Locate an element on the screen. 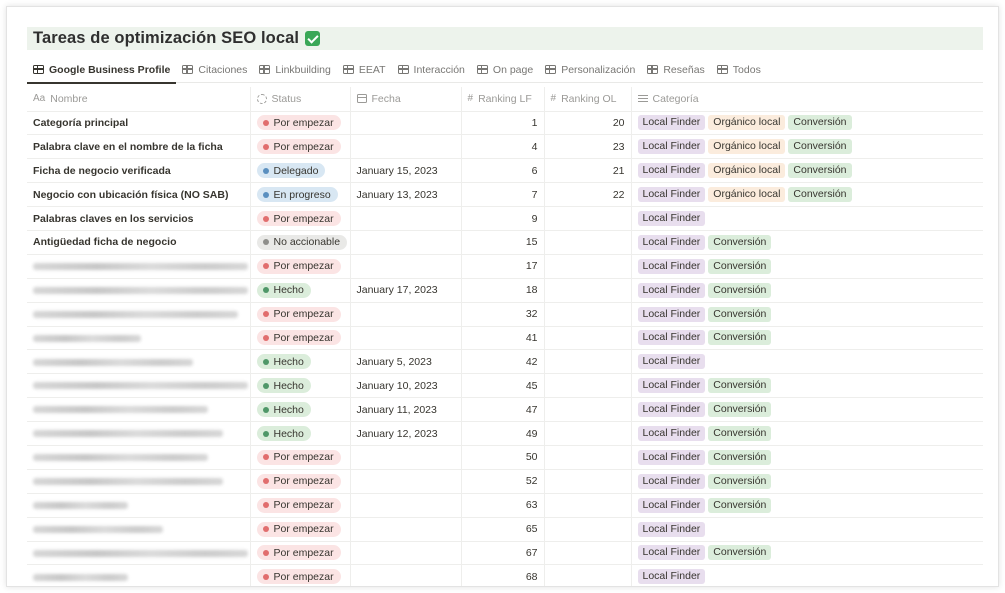 This screenshot has height=593, width=1005. cell-ranking-lf: 6 is located at coordinates (503, 171).